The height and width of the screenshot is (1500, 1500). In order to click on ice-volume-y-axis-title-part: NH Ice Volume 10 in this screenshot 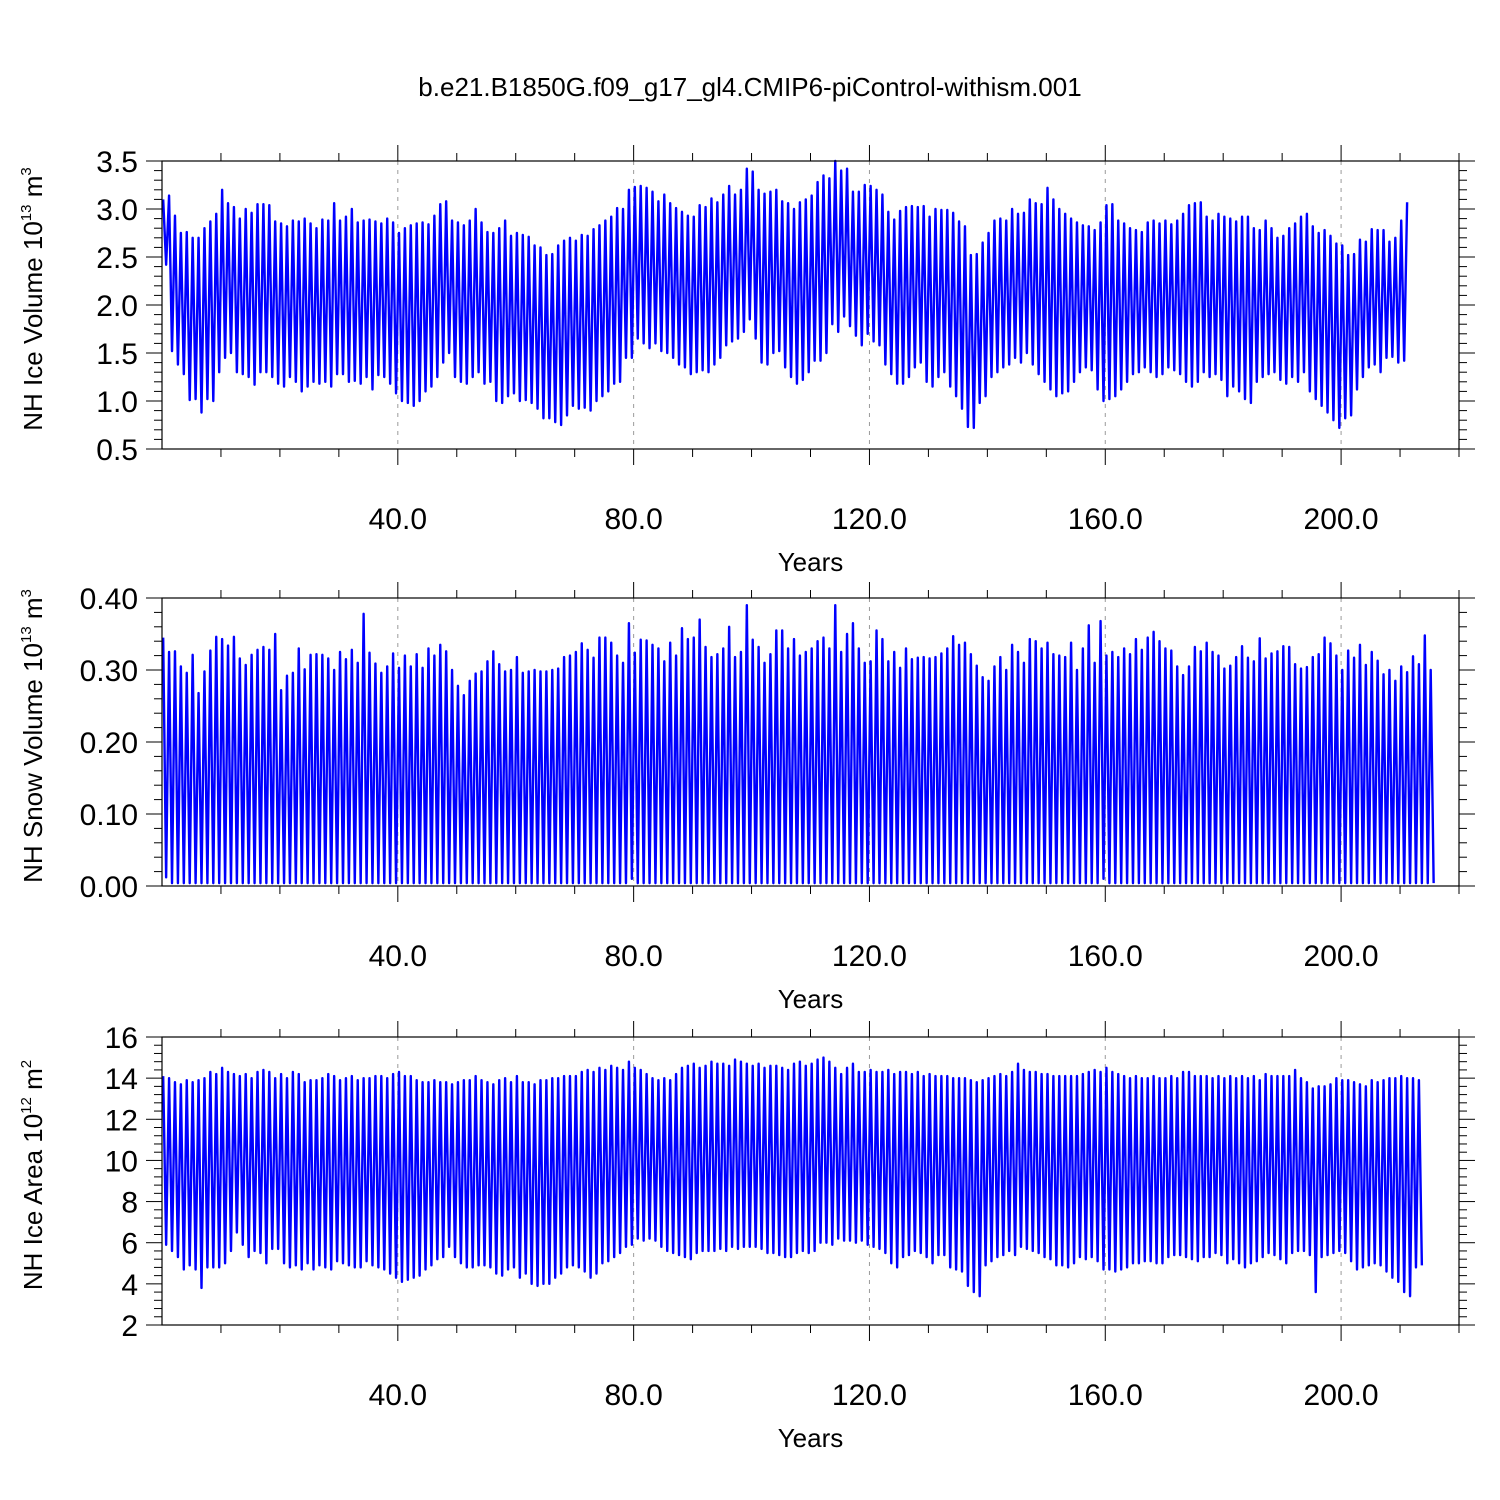, I will do `click(33, 326)`.